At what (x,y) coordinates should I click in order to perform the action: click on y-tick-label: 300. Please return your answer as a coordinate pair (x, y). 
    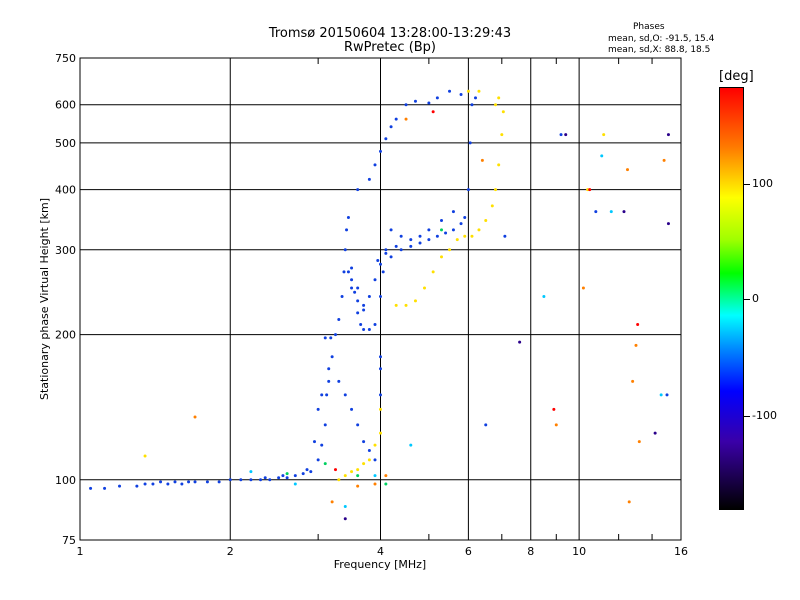
    Looking at the image, I should click on (65, 250).